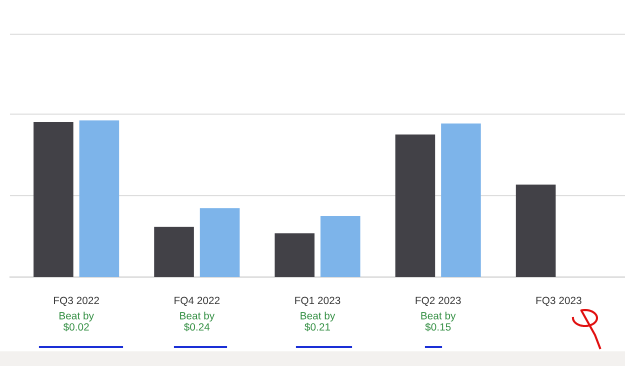  What do you see at coordinates (318, 322) in the screenshot?
I see `text: Beat by $0.21` at bounding box center [318, 322].